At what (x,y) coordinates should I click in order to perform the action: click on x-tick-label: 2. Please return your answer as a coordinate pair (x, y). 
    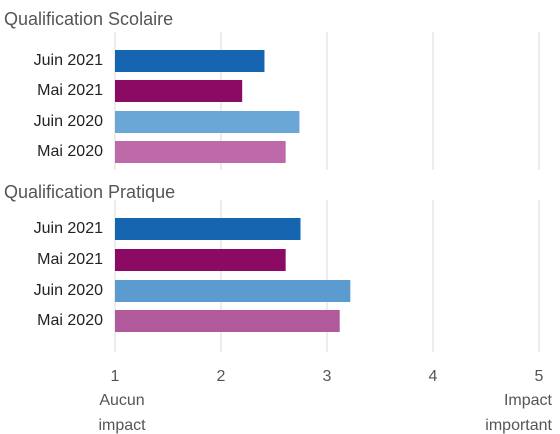
    Looking at the image, I should click on (221, 376).